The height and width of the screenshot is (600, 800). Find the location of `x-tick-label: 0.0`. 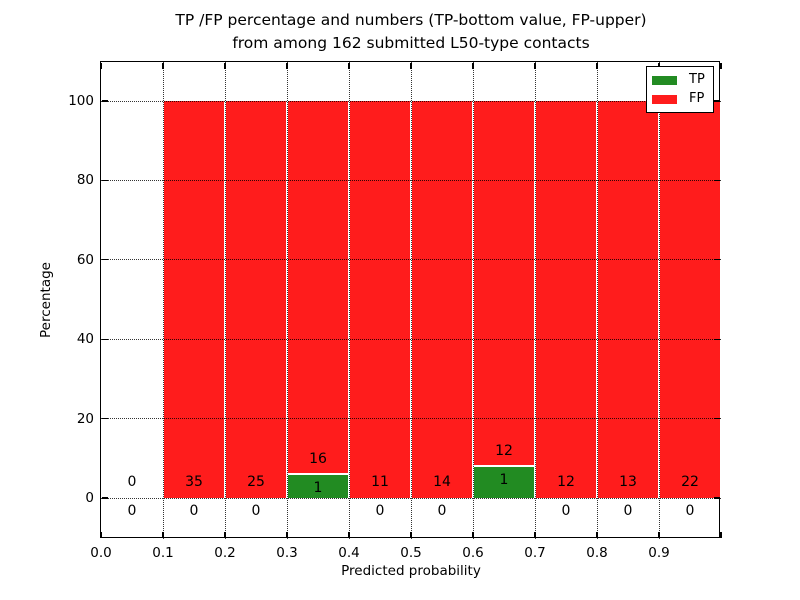

x-tick-label: 0.0 is located at coordinates (101, 553).